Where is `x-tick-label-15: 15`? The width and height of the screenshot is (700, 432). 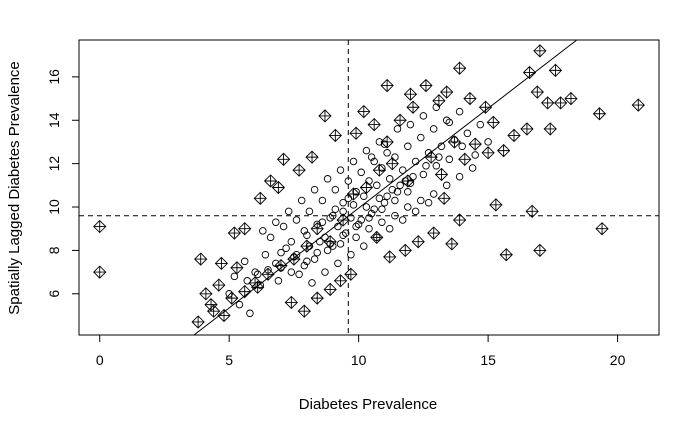
x-tick-label-15: 15 is located at coordinates (488, 360).